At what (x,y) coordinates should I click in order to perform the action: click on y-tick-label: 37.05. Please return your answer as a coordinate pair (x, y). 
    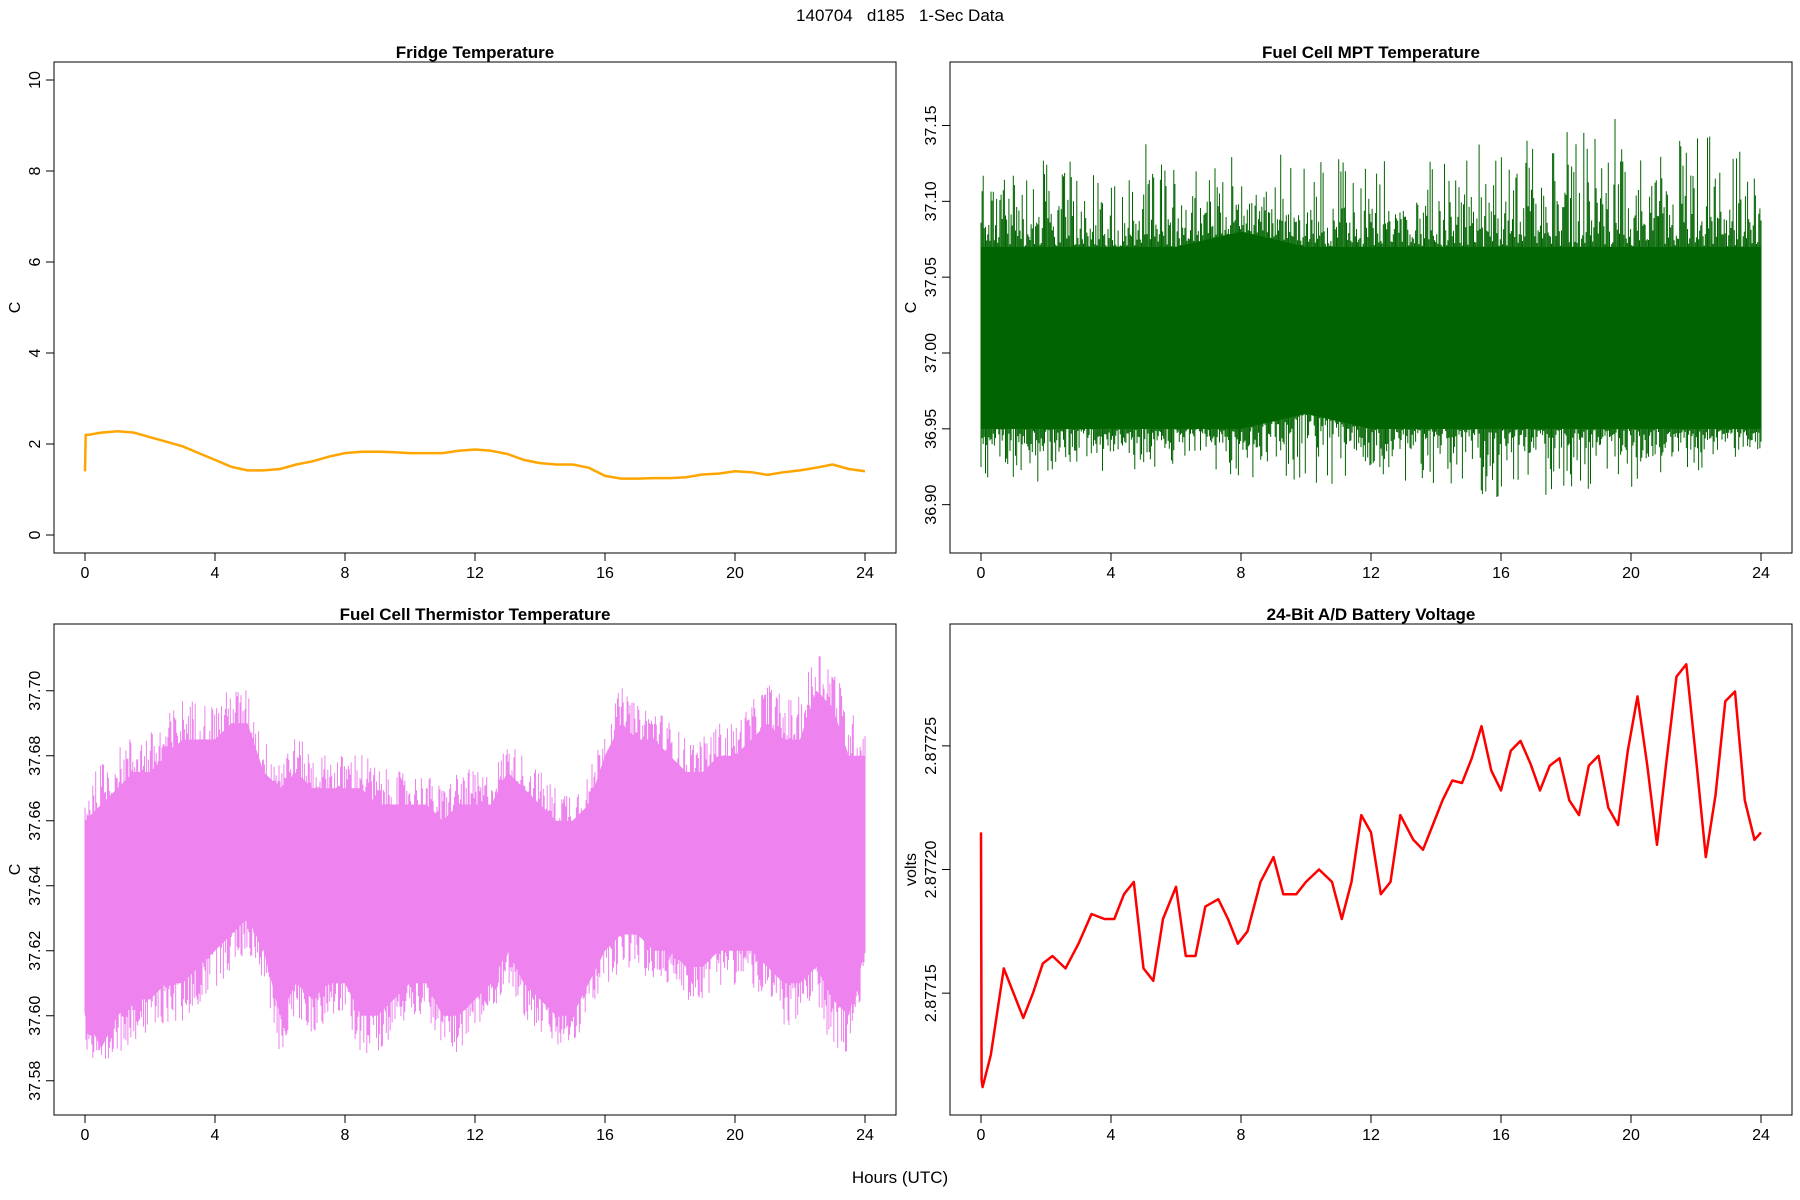
    Looking at the image, I should click on (931, 277).